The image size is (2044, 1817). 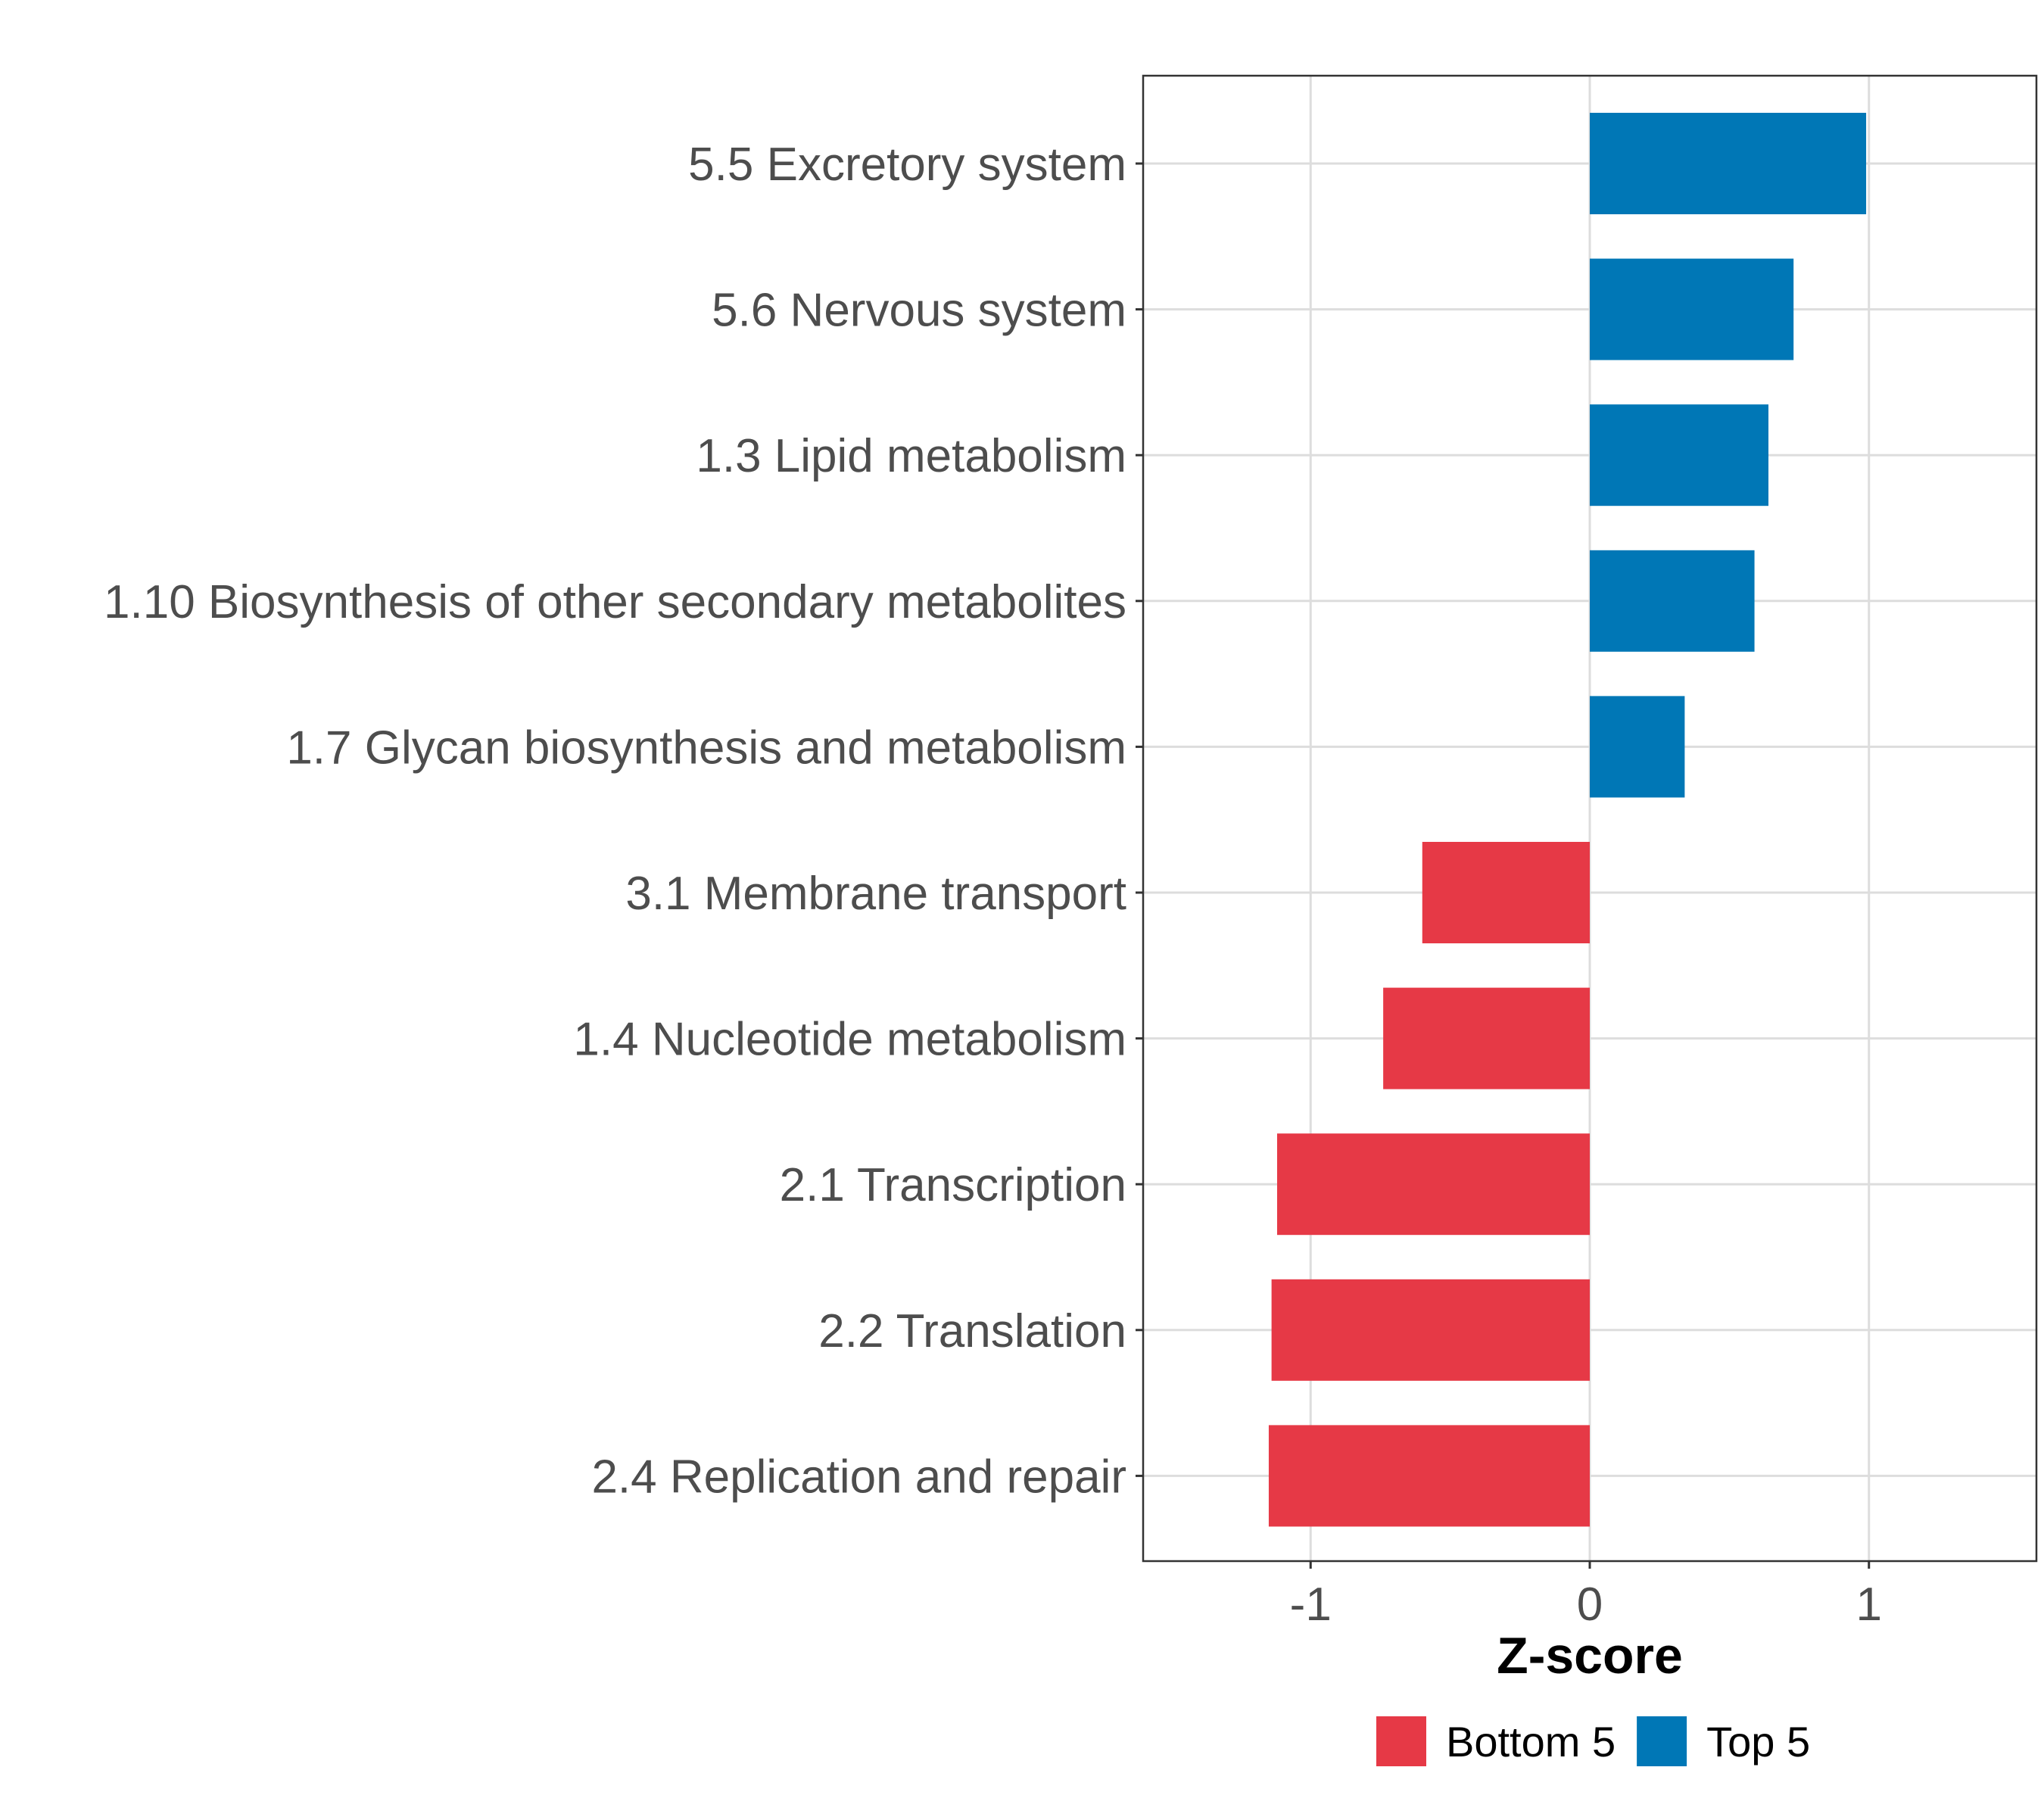 What do you see at coordinates (706, 748) in the screenshot?
I see `y-tick-label: 1.7 Glycan biosynthesis and metabolism` at bounding box center [706, 748].